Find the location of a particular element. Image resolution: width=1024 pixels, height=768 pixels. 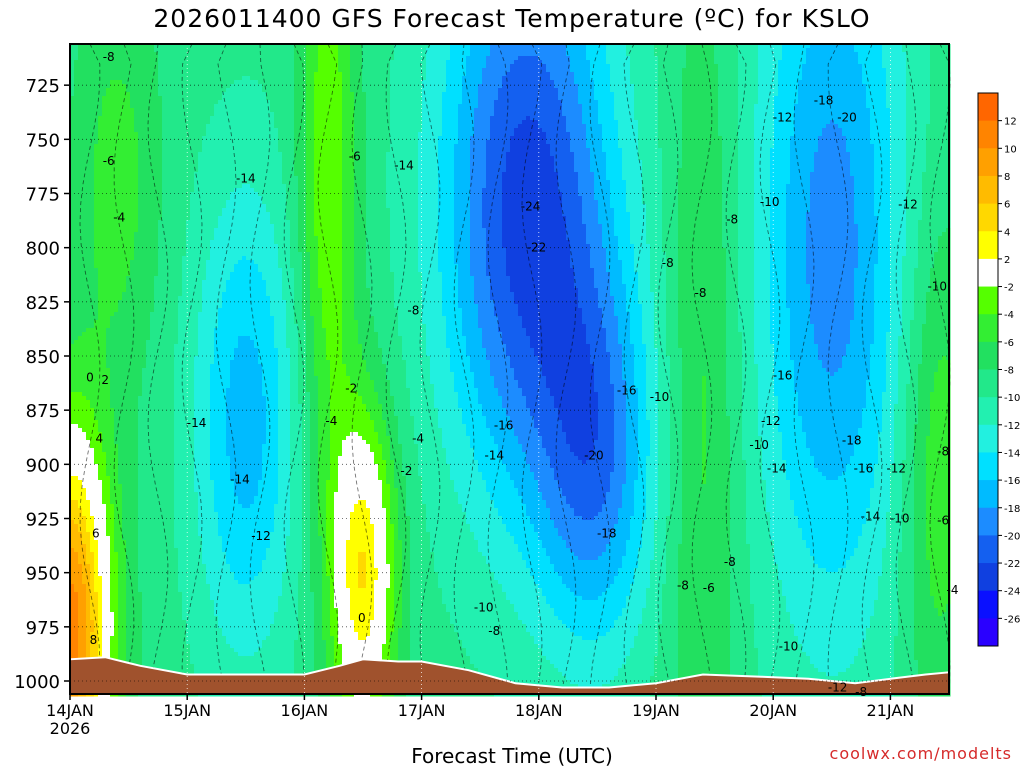

credit-text: coolwx.com/modelts is located at coordinates (921, 753).